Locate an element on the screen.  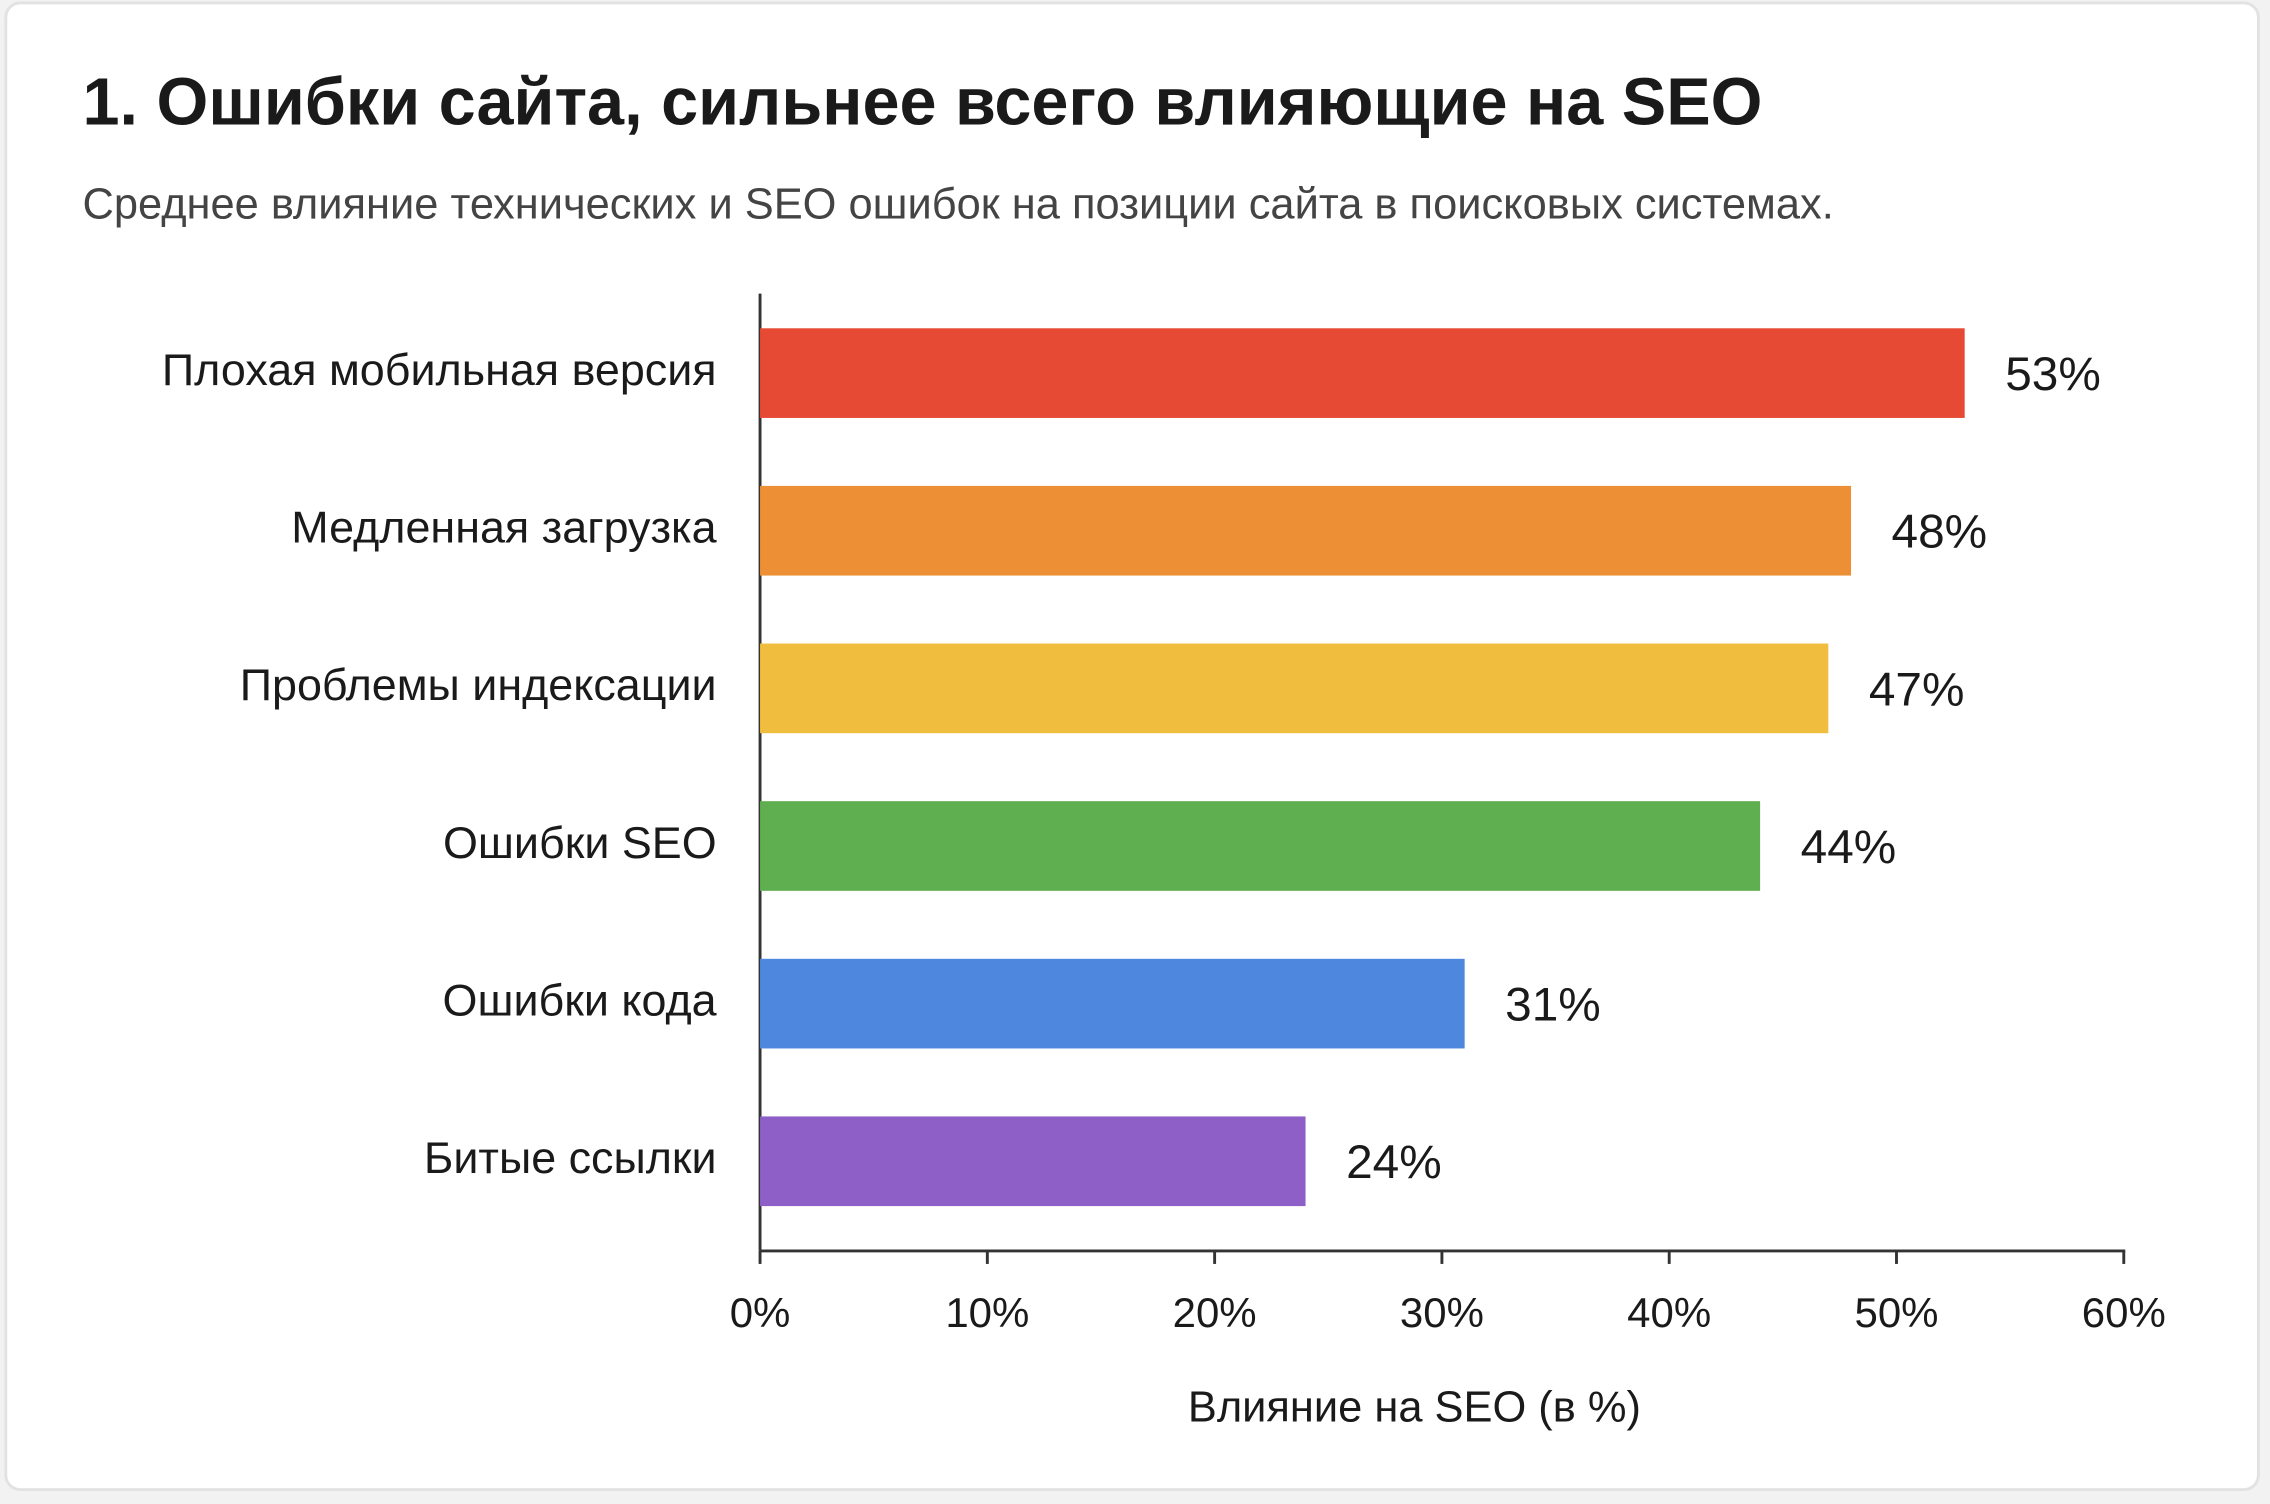
x-axis-label: Влияние на SEO (в %) is located at coordinates (1414, 1407).